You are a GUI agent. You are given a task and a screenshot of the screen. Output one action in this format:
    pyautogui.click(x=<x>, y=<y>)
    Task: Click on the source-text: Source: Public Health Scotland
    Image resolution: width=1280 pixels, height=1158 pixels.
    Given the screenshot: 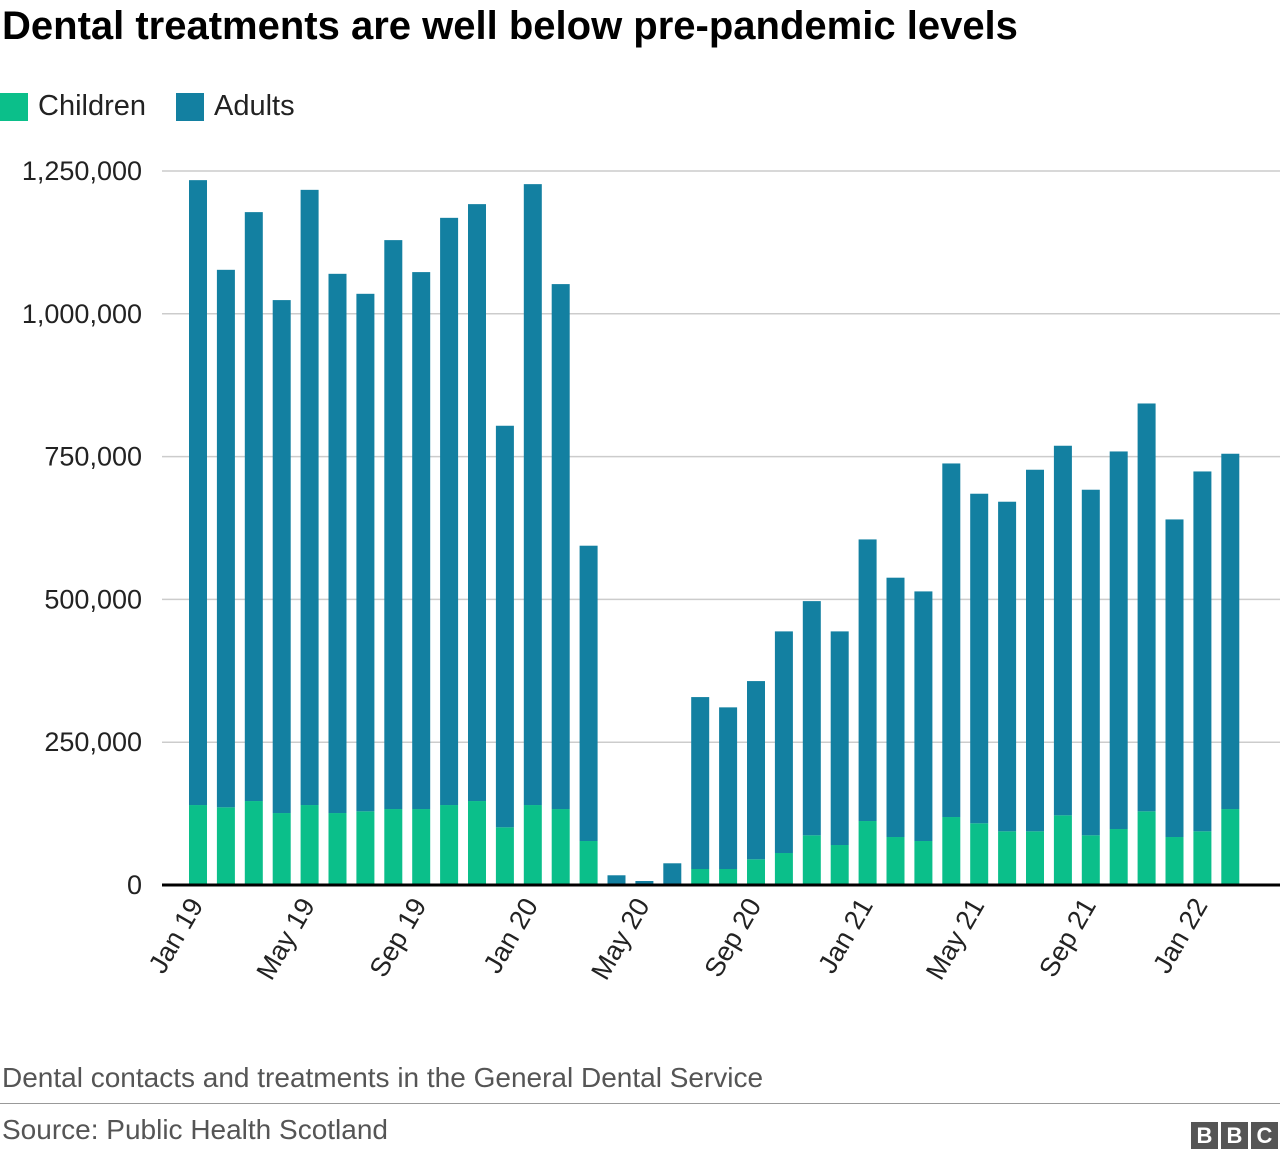 What is the action you would take?
    pyautogui.click(x=195, y=1129)
    